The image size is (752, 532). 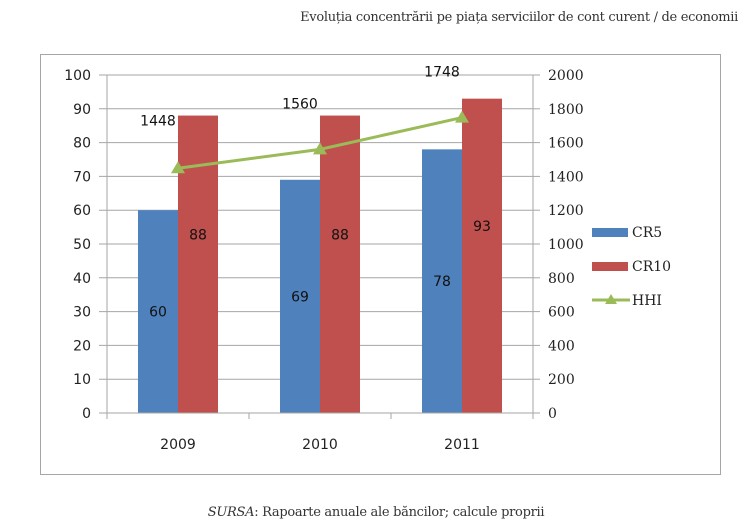 What do you see at coordinates (231, 512) in the screenshot?
I see `source-label: SURSA` at bounding box center [231, 512].